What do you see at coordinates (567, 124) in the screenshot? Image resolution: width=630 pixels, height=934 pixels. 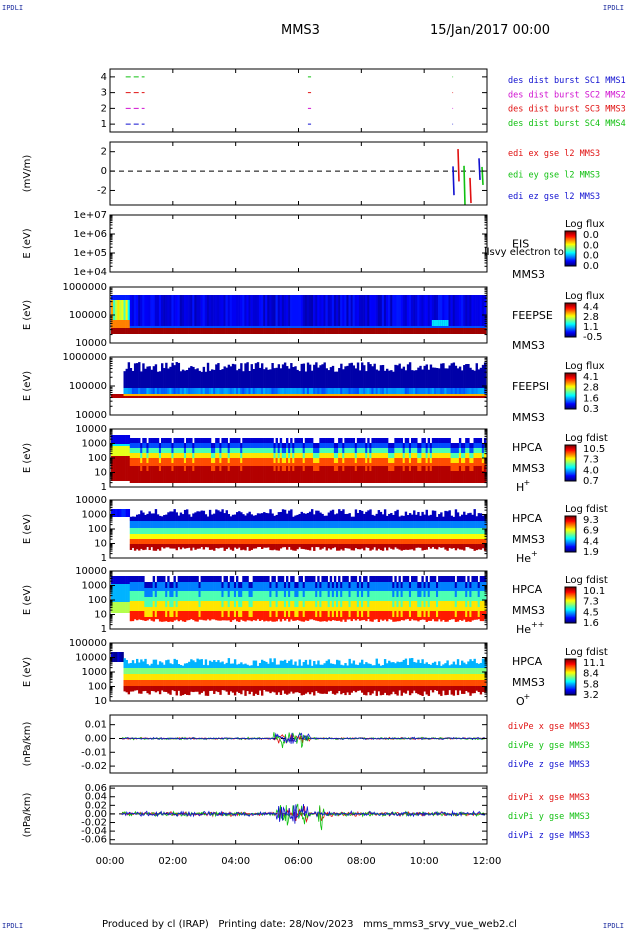 I see `legend-entry: des dist burst SC4 MMS4` at bounding box center [567, 124].